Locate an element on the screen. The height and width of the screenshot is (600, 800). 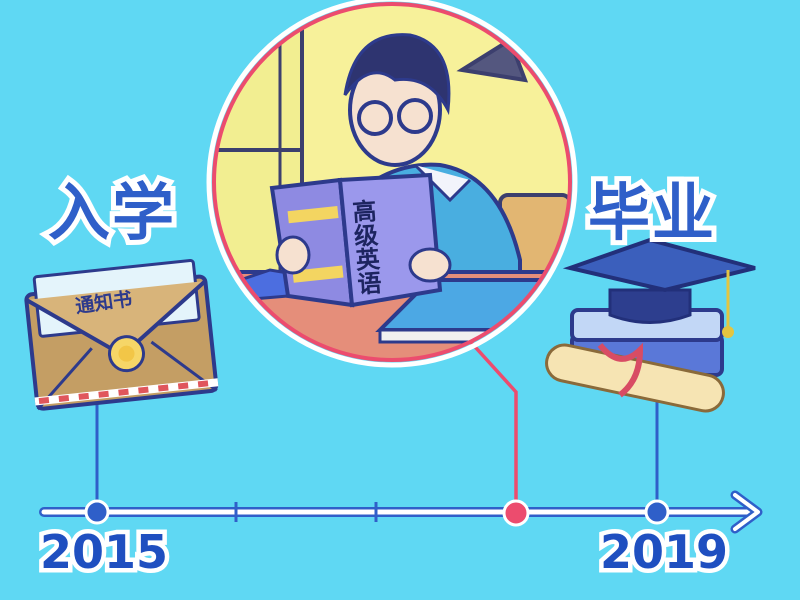
start-label: 入学 is located at coordinates (111, 212).